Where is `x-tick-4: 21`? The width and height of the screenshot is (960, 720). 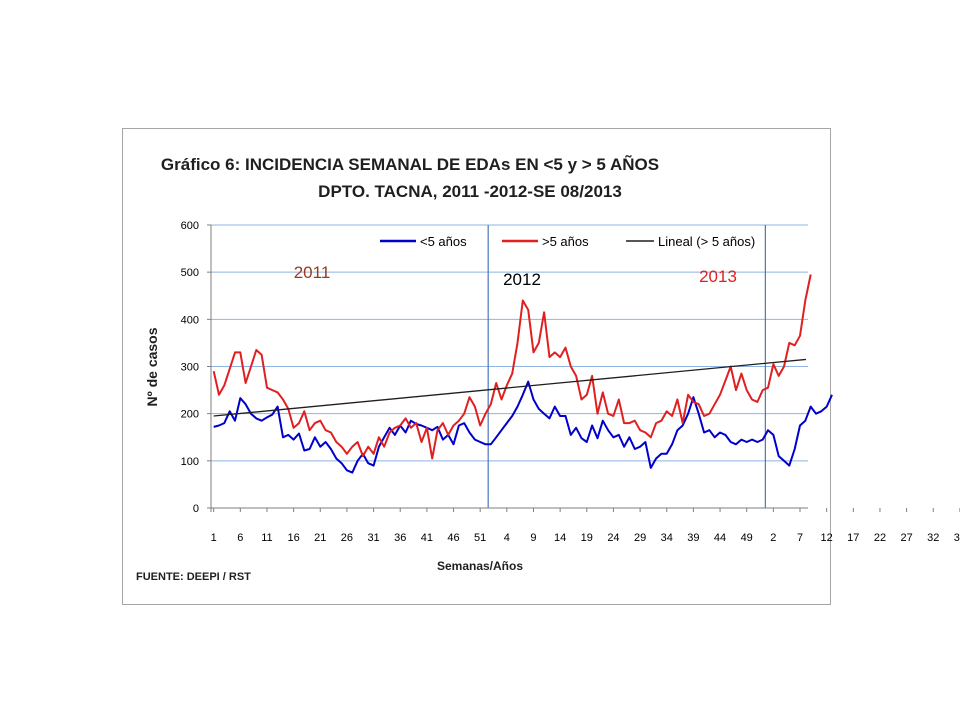
x-tick-4: 21 is located at coordinates (320, 538).